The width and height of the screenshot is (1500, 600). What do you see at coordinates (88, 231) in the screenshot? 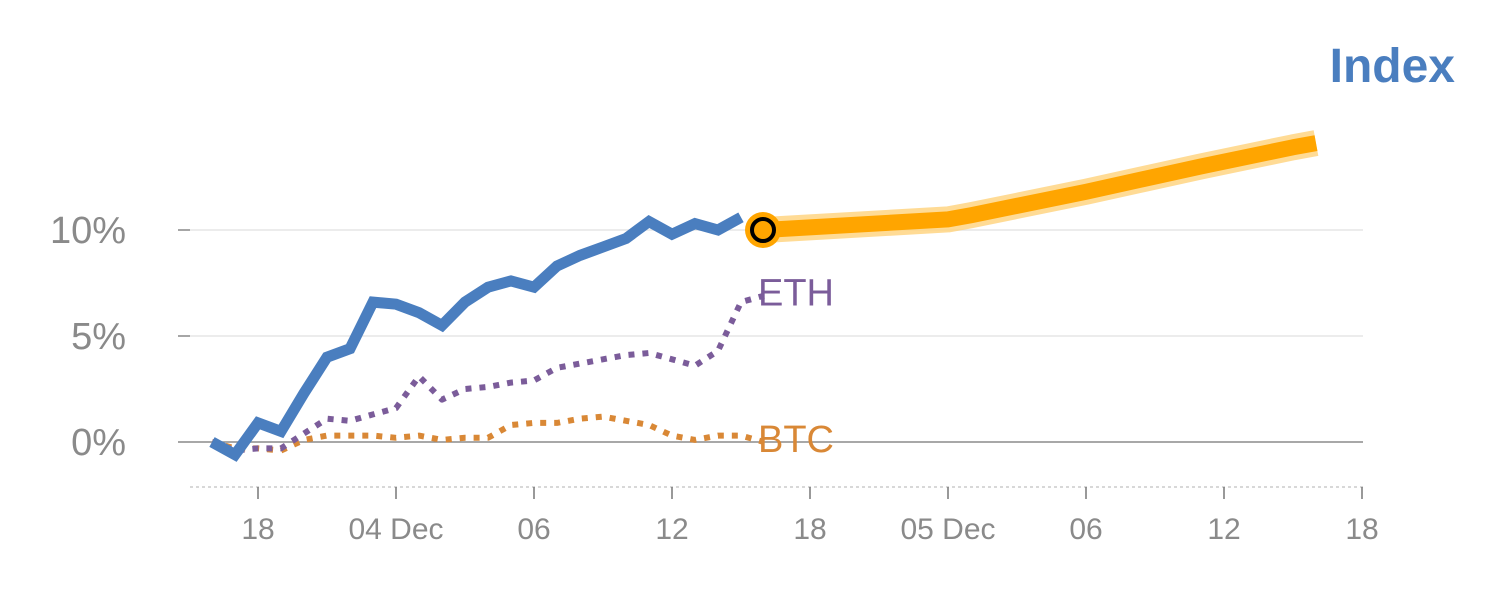
I see `y-tick-label: 10%` at bounding box center [88, 231].